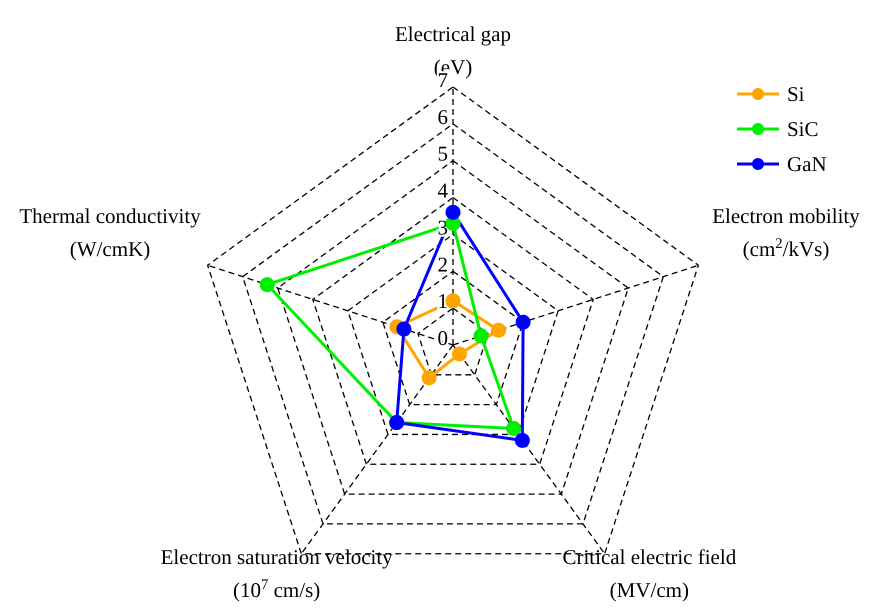 Image resolution: width=883 pixels, height=612 pixels. What do you see at coordinates (807, 164) in the screenshot?
I see `legend-label: GaN` at bounding box center [807, 164].